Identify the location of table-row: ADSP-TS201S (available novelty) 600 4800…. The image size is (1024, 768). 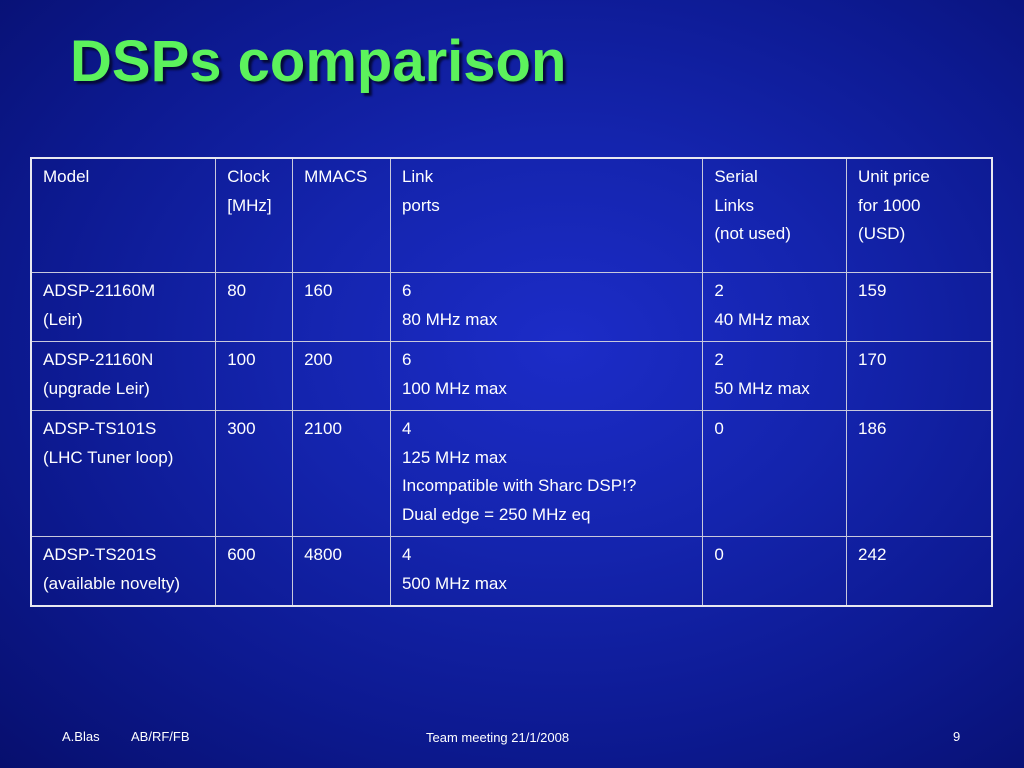
(511, 571).